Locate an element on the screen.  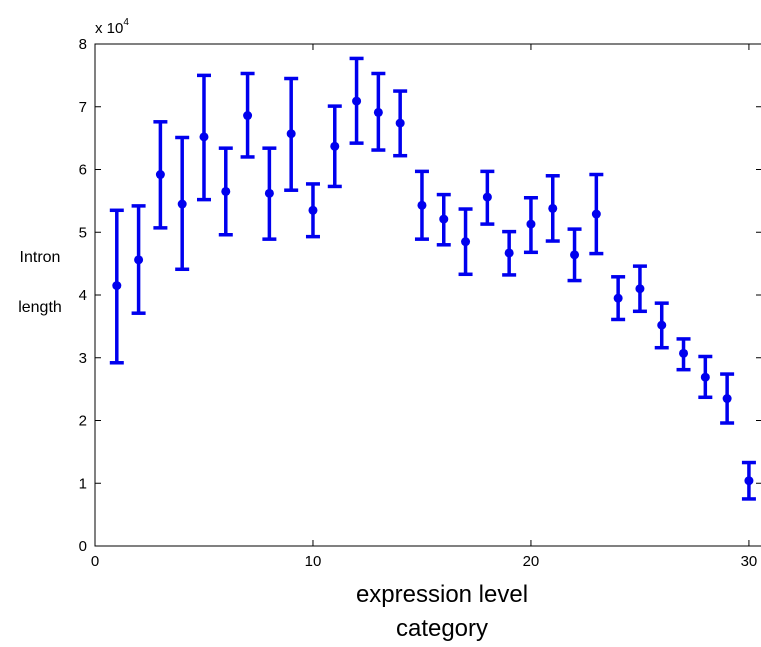
y-tick-label: 2 is located at coordinates (83, 421).